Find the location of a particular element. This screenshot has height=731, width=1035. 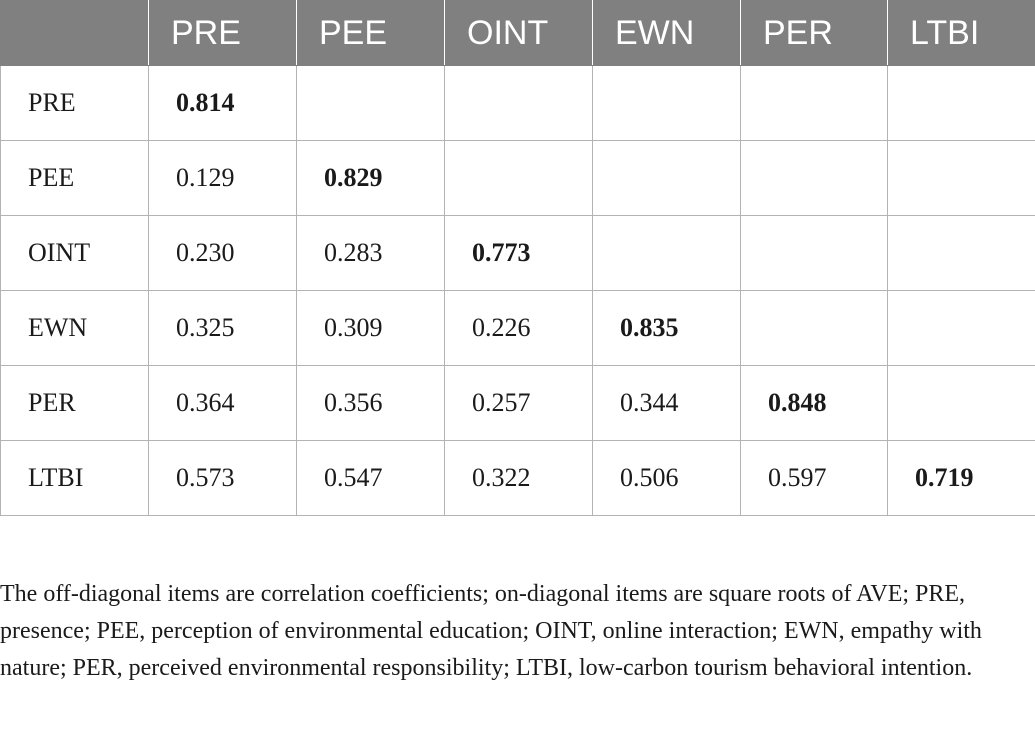

table-cell: 0.814 is located at coordinates (222, 103).